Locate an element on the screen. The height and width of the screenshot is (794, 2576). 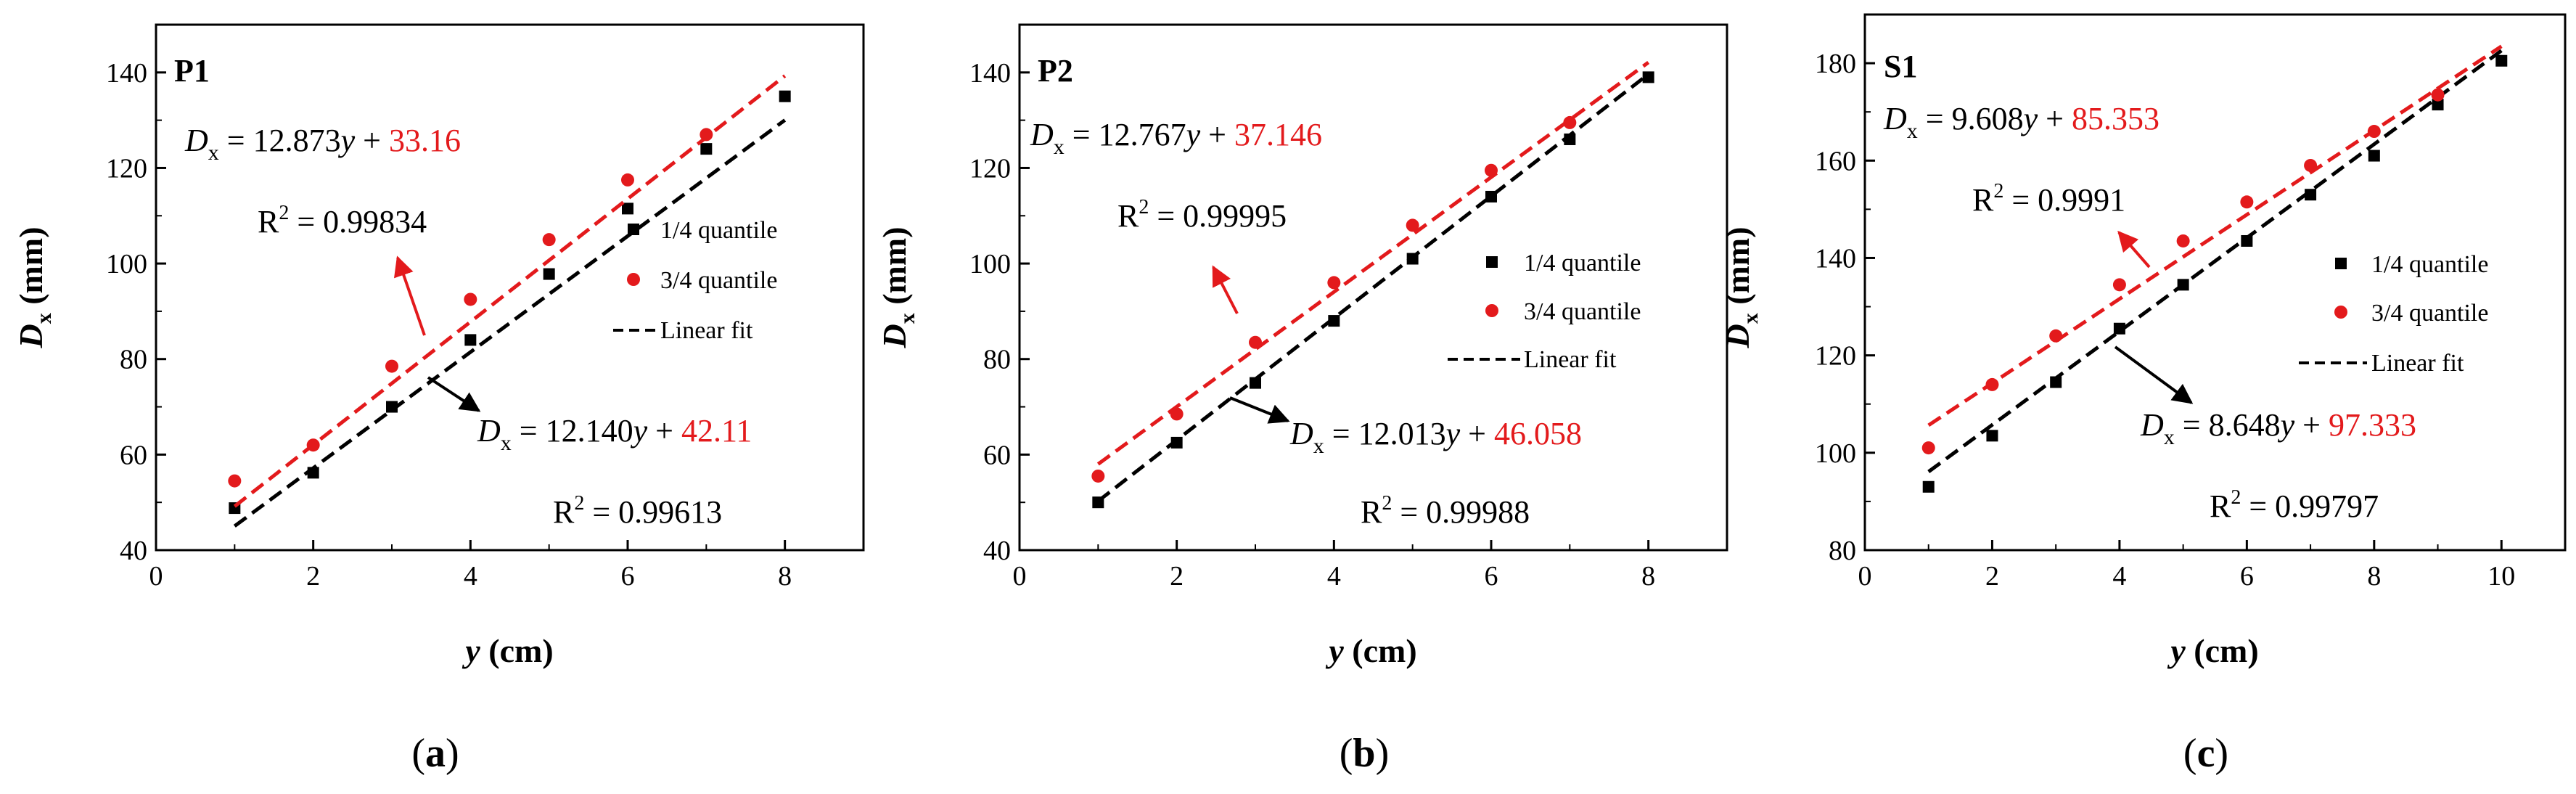
upper-r-squared: R2 = 0.9991 is located at coordinates (2048, 199).